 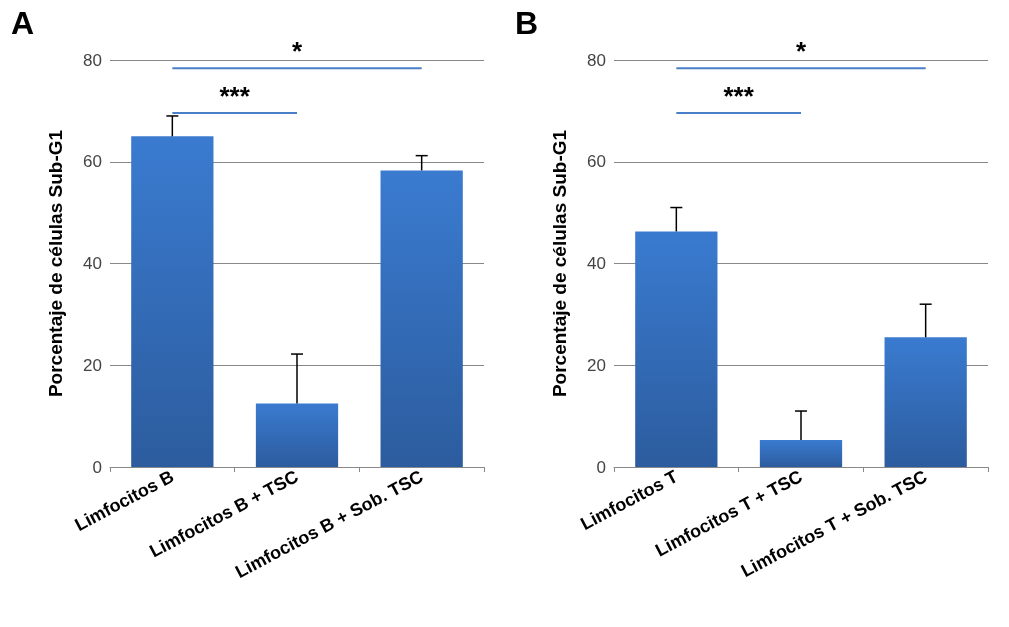 What do you see at coordinates (23, 23) in the screenshot?
I see `chart-title: A` at bounding box center [23, 23].